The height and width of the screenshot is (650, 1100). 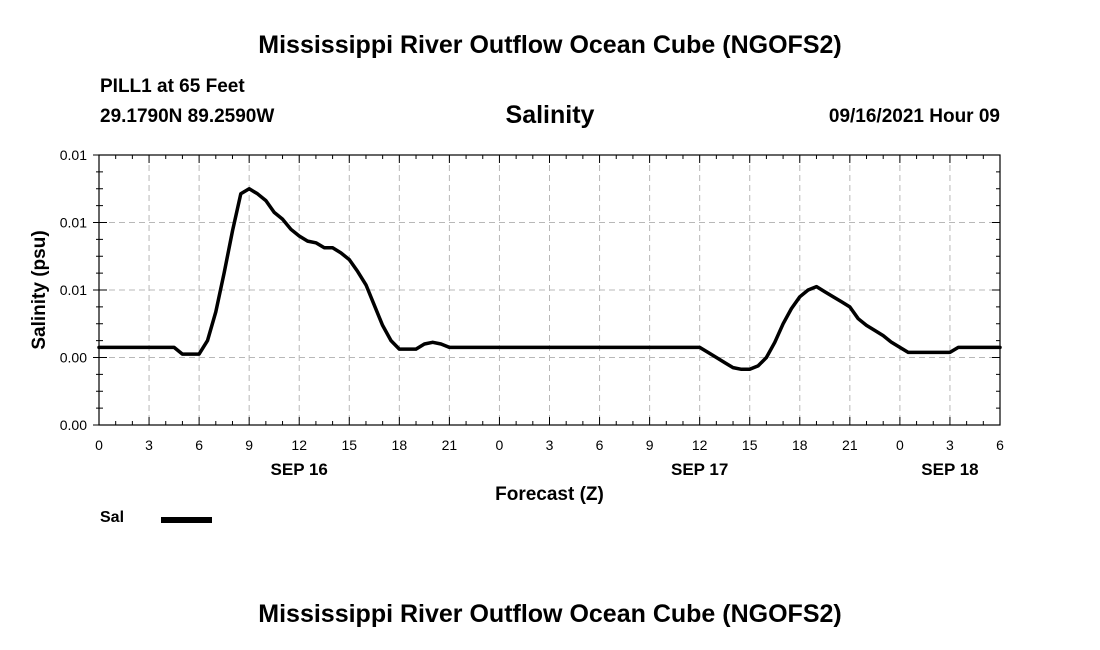 What do you see at coordinates (699, 469) in the screenshot?
I see `day-label: SEP 17` at bounding box center [699, 469].